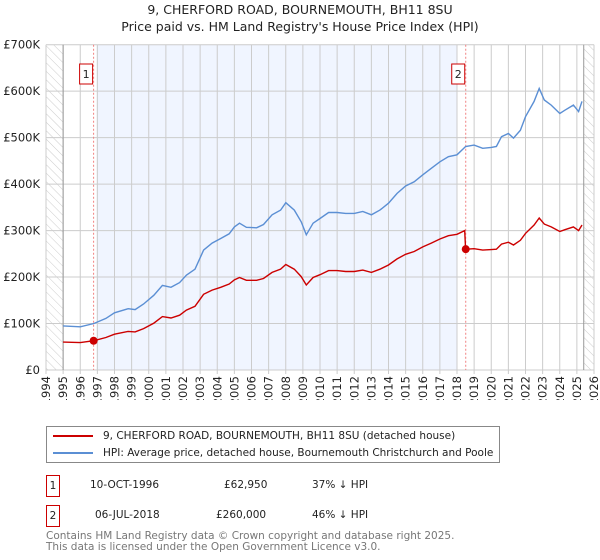  What do you see at coordinates (234, 388) in the screenshot?
I see `x-tick-label: 2005` at bounding box center [234, 388].